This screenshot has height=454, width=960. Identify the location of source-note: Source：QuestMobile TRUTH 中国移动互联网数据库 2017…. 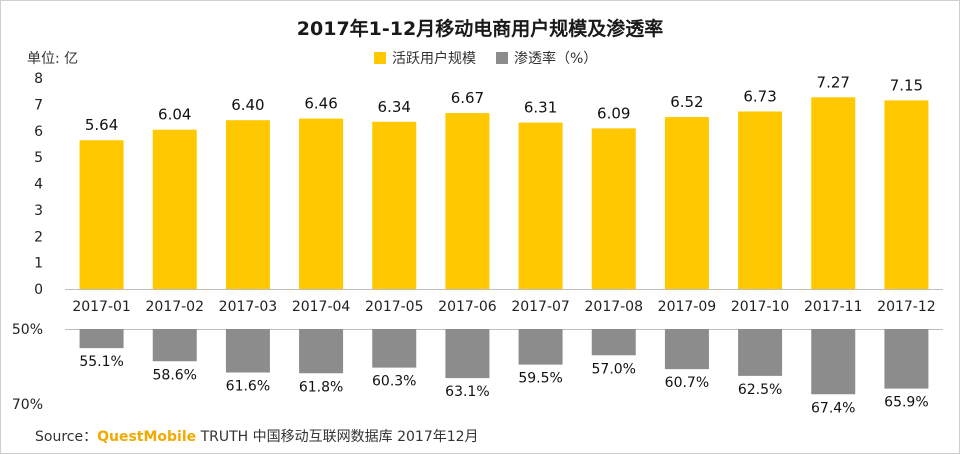
(257, 436).